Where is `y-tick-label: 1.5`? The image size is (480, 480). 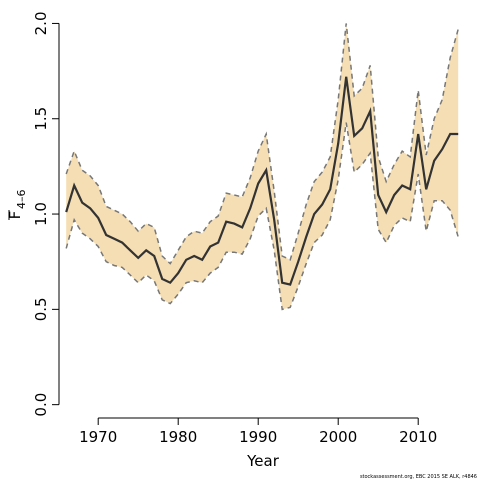 y-tick-label: 1.5 is located at coordinates (41, 119).